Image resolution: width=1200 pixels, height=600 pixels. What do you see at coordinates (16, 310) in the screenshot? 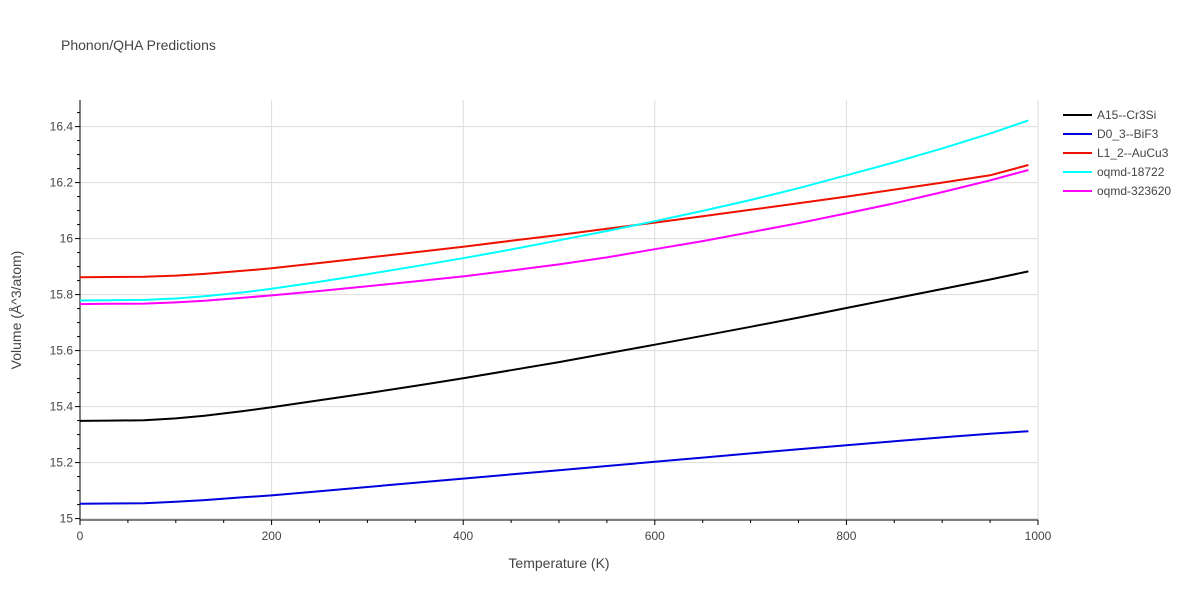
I see `y-axis-title: Volume (Å^3/atom)` at bounding box center [16, 310].